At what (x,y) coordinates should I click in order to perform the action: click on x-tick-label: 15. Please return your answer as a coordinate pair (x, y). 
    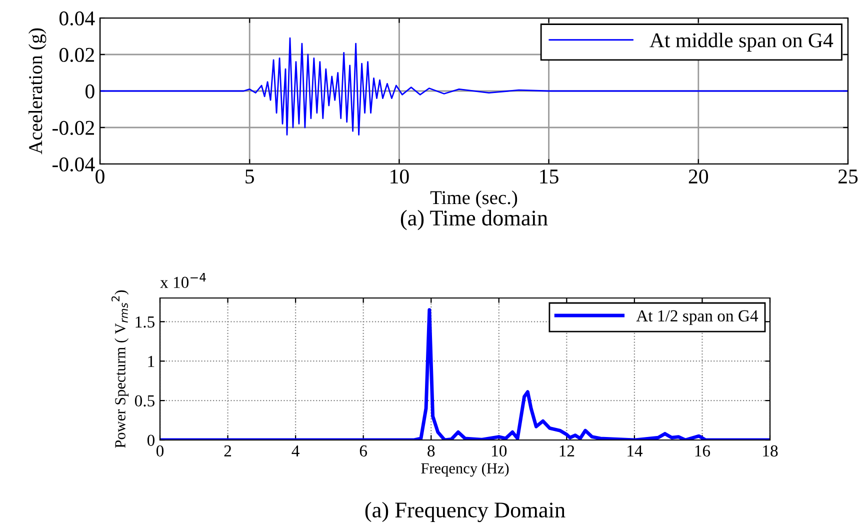
    Looking at the image, I should click on (549, 177).